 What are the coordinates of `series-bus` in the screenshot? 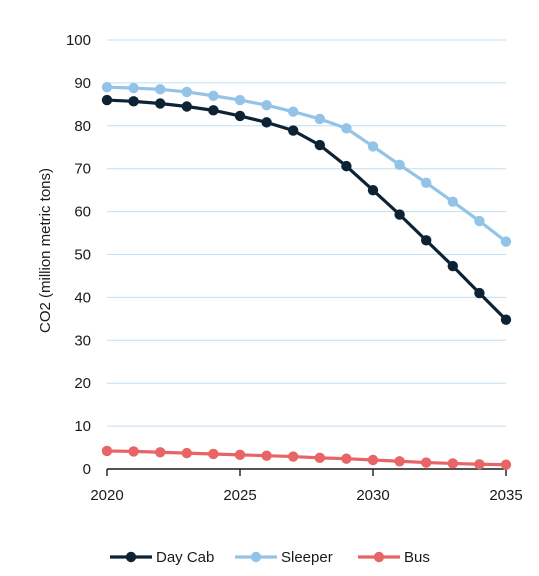 It's located at (306, 457).